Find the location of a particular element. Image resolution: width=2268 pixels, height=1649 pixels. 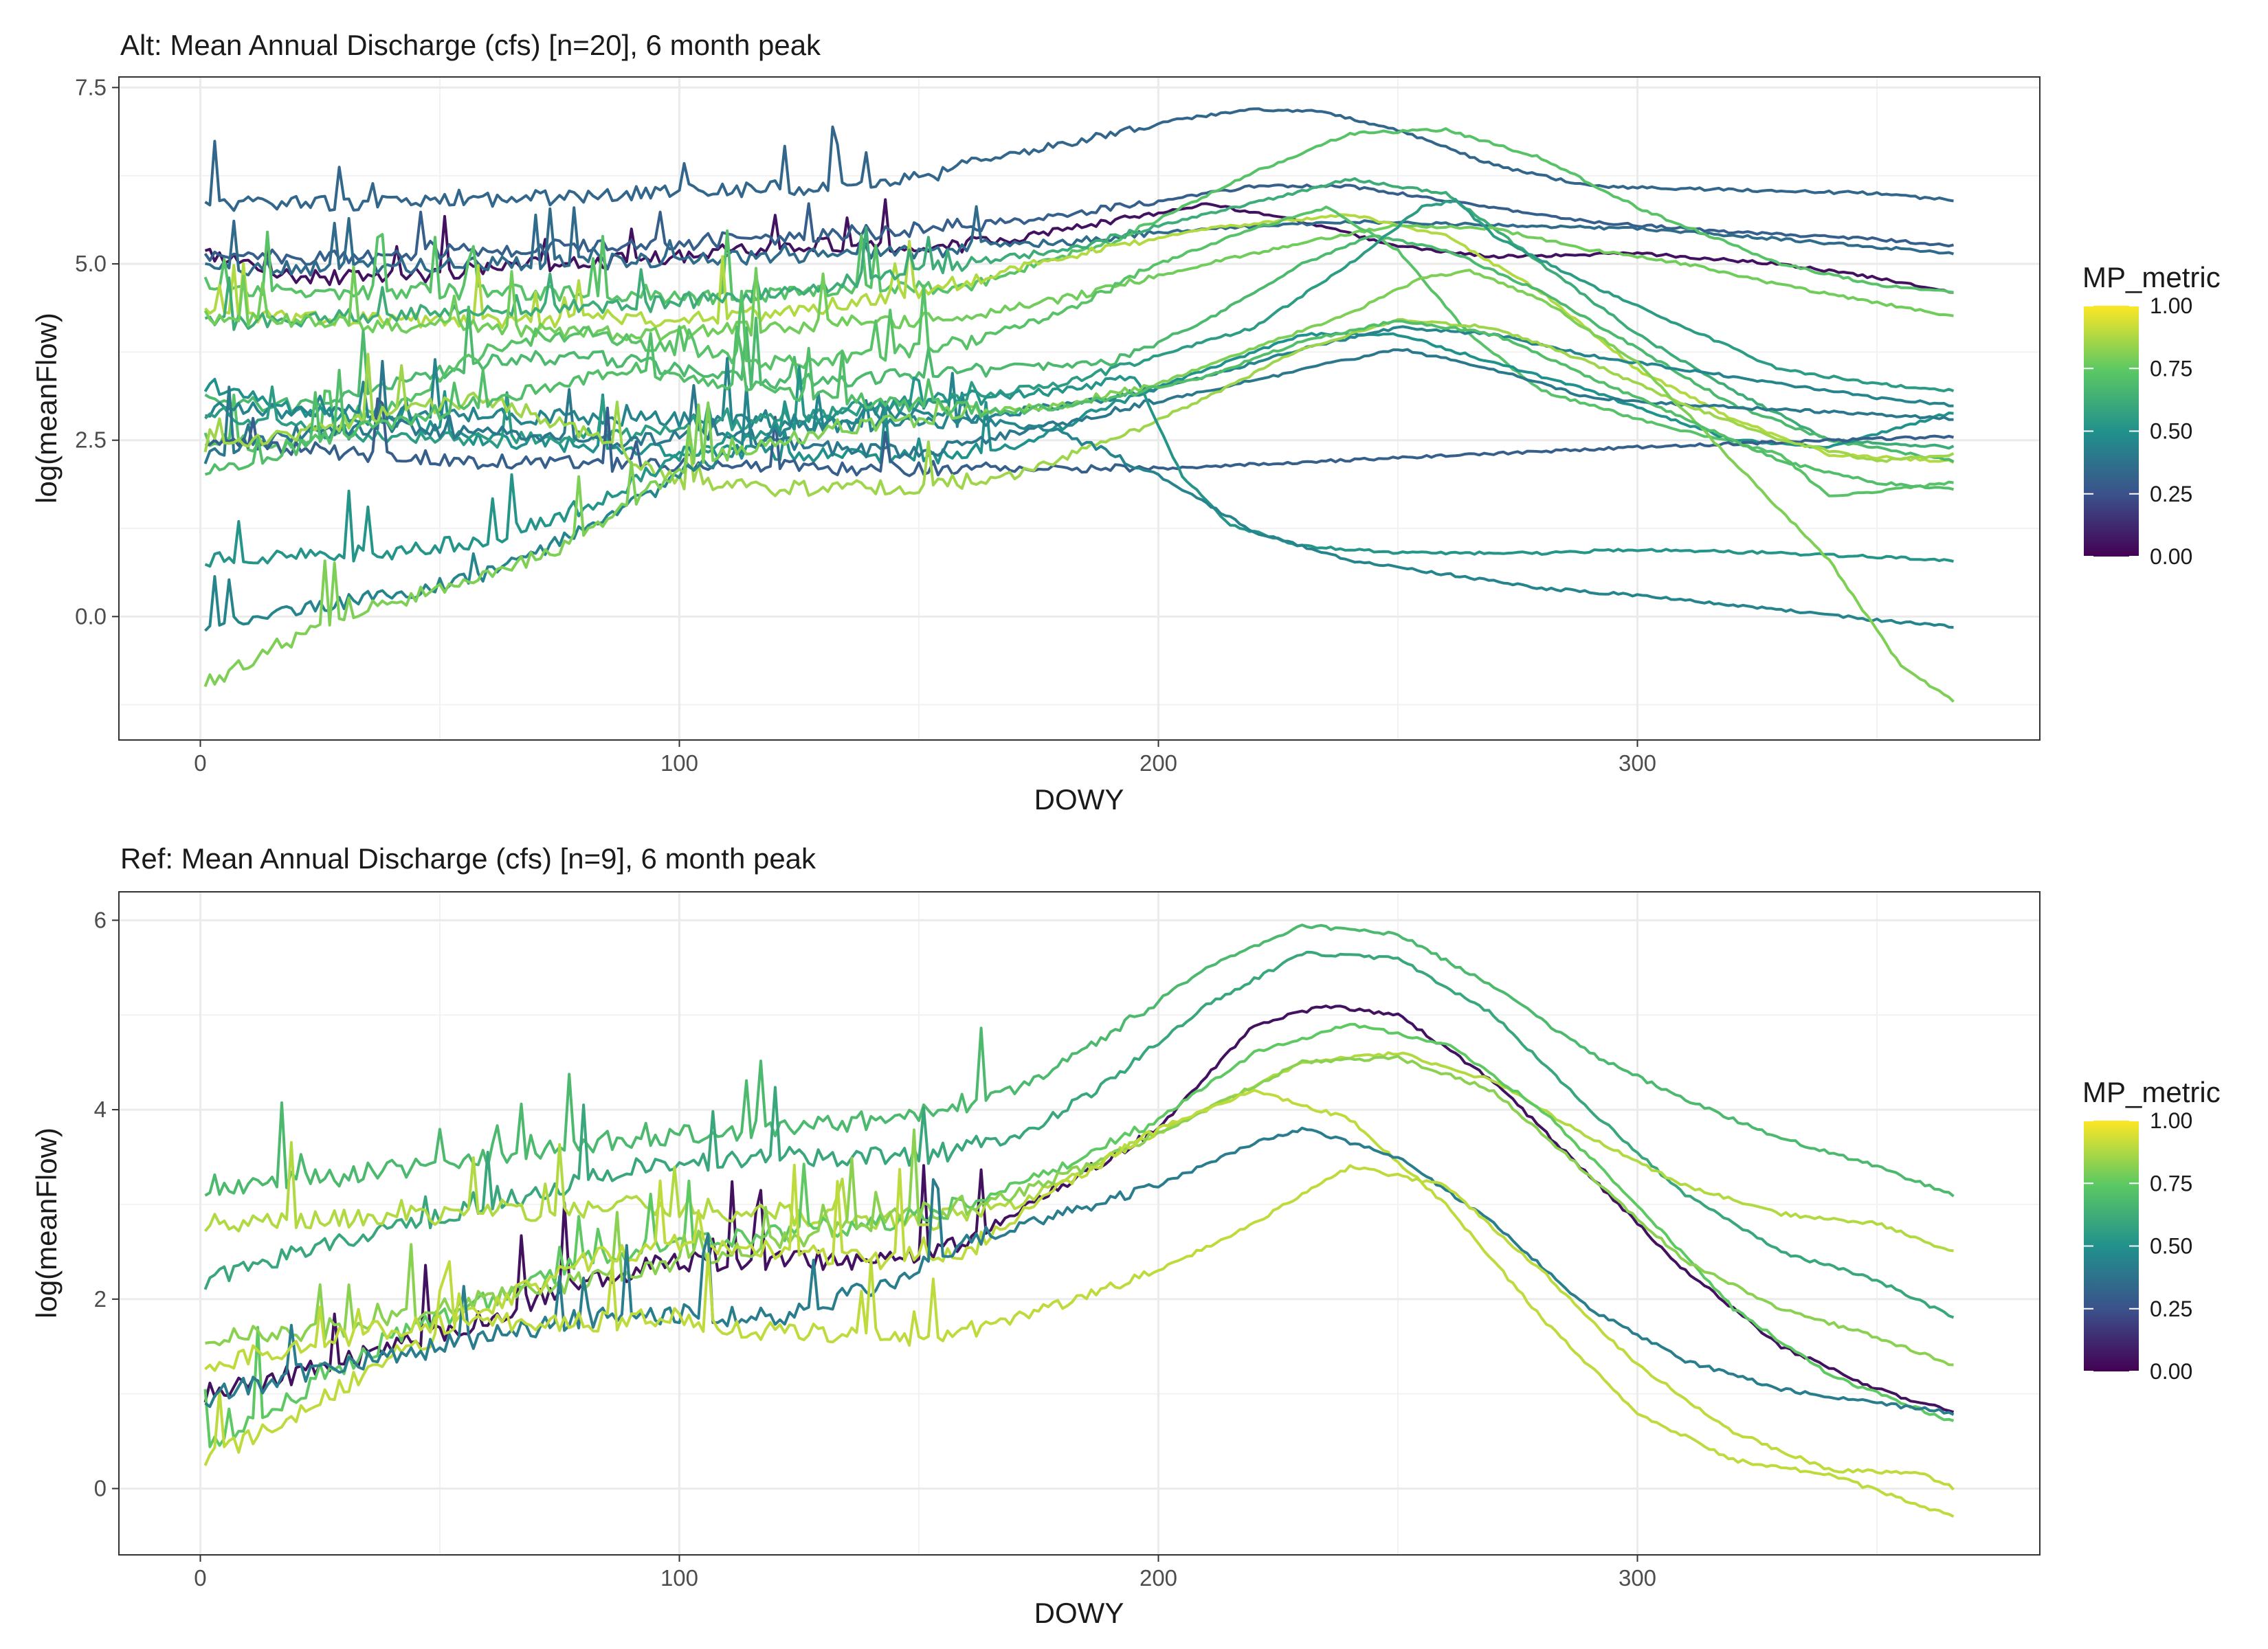

y-tick-label: 2.5 is located at coordinates (91, 440).